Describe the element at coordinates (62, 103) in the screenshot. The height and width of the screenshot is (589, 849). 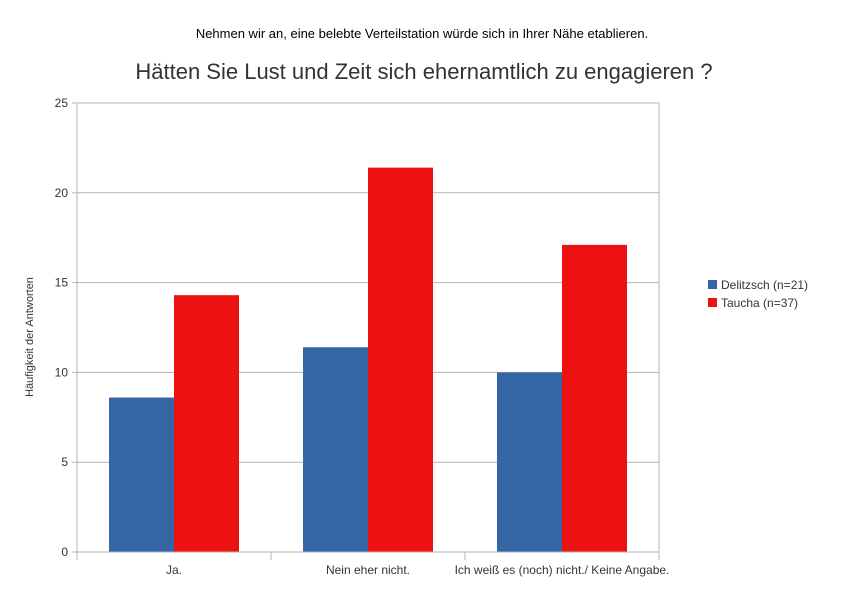
I see `y-tick-label: 25` at that location.